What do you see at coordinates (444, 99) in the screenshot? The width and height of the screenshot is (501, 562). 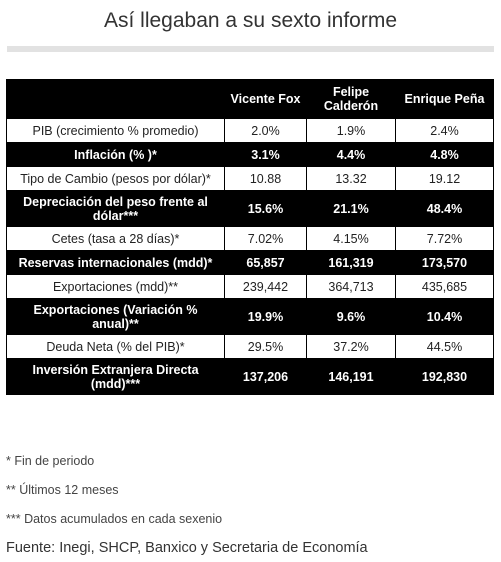 I see `header-enrique-pena: Enrique Peña` at bounding box center [444, 99].